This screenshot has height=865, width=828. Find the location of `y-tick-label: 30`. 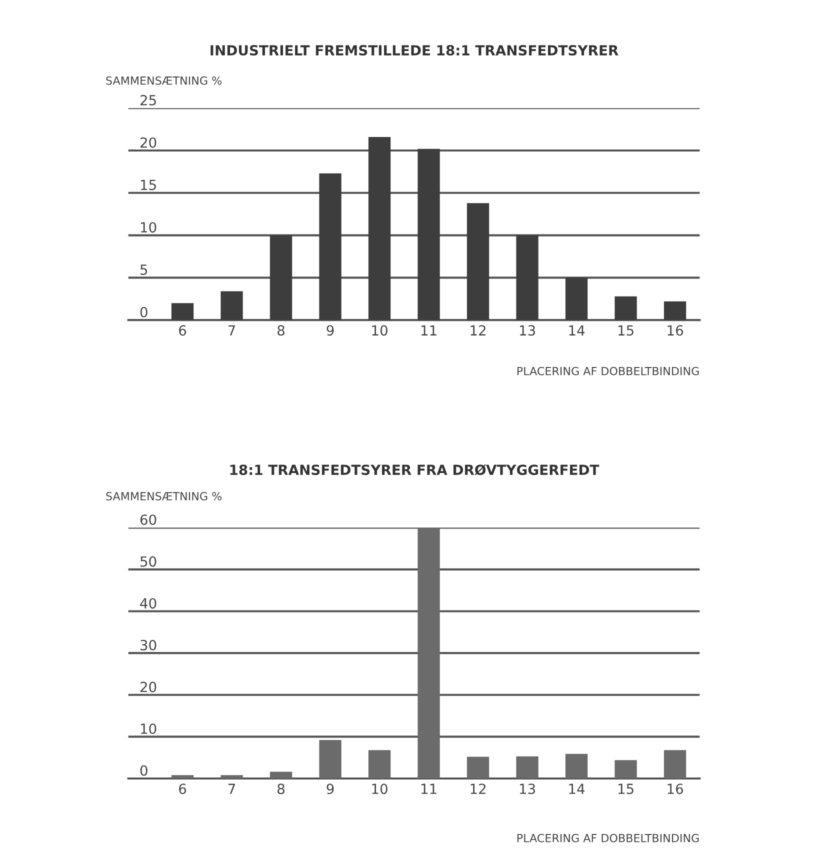

y-tick-label: 30 is located at coordinates (148, 645).